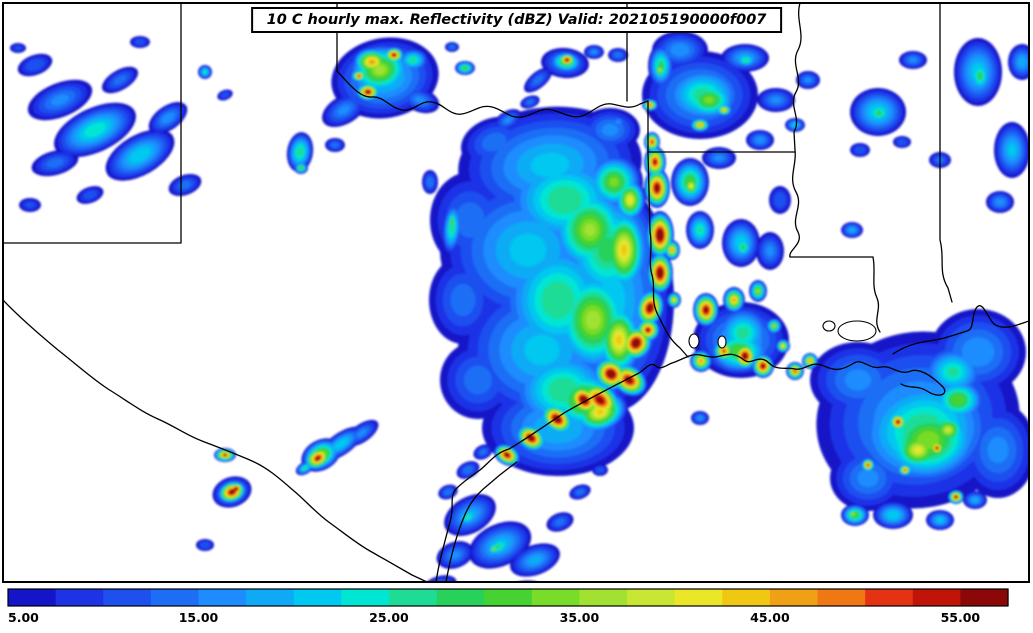 The image size is (1033, 633). I want to click on colorbar-tick-label: 15.00, so click(199, 617).